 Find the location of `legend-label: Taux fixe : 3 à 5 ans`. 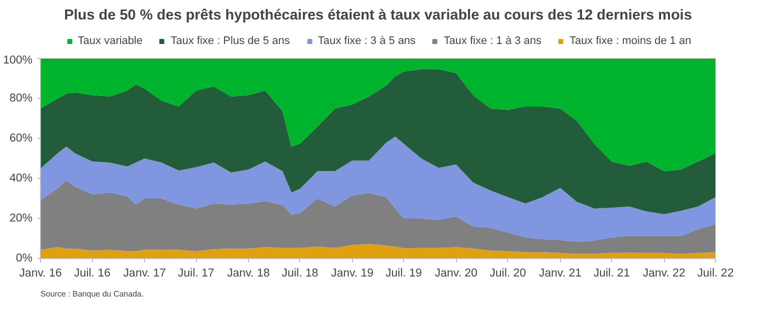

legend-label: Taux fixe : 3 à 5 ans is located at coordinates (367, 41).